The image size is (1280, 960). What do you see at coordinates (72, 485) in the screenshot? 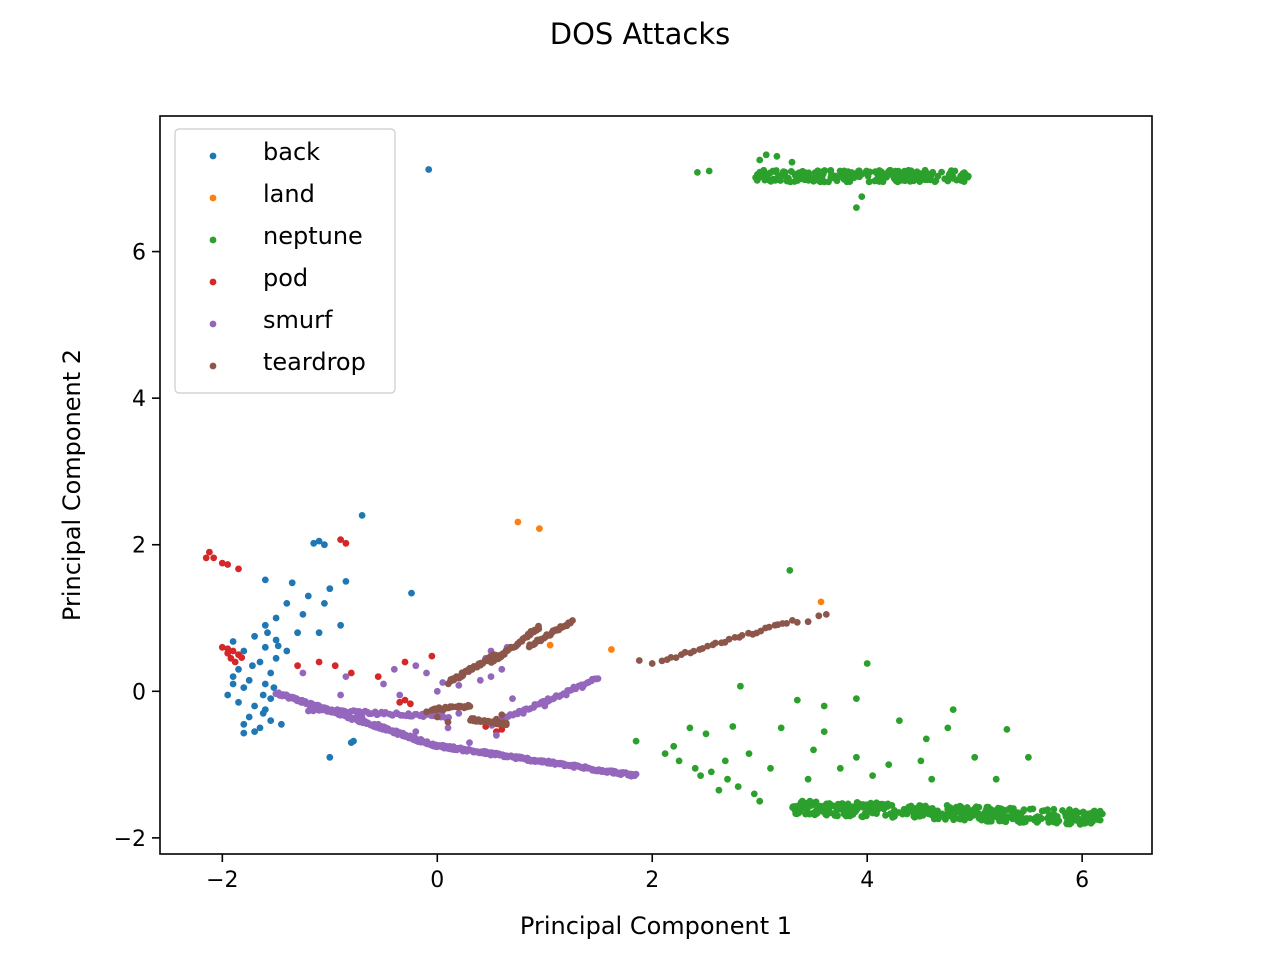
I see `y-axis-label: Principal Component 2` at bounding box center [72, 485].